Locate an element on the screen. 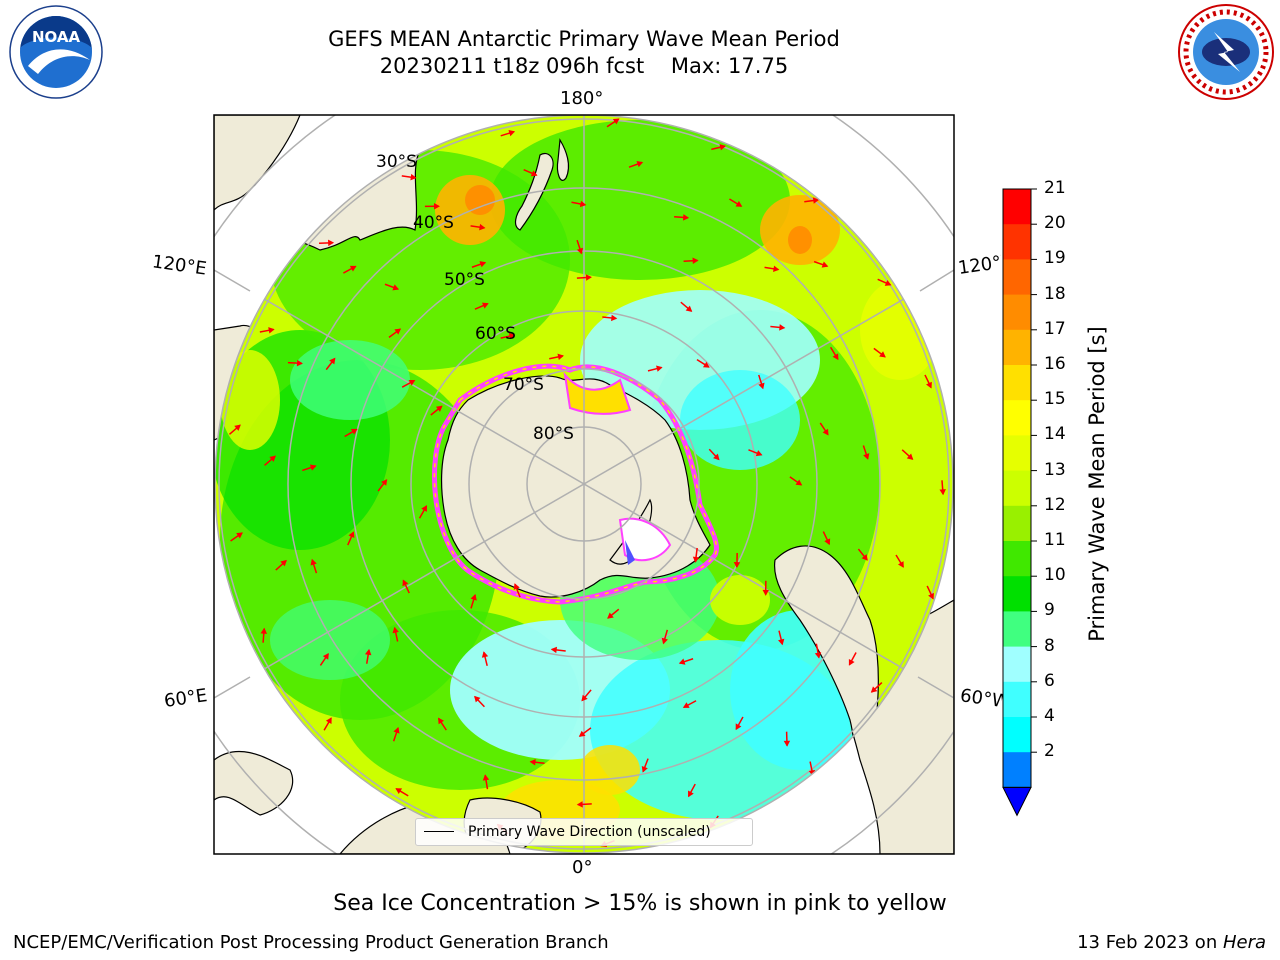 The image size is (1280, 960). colorbar-tick-label: 21 is located at coordinates (1055, 188).